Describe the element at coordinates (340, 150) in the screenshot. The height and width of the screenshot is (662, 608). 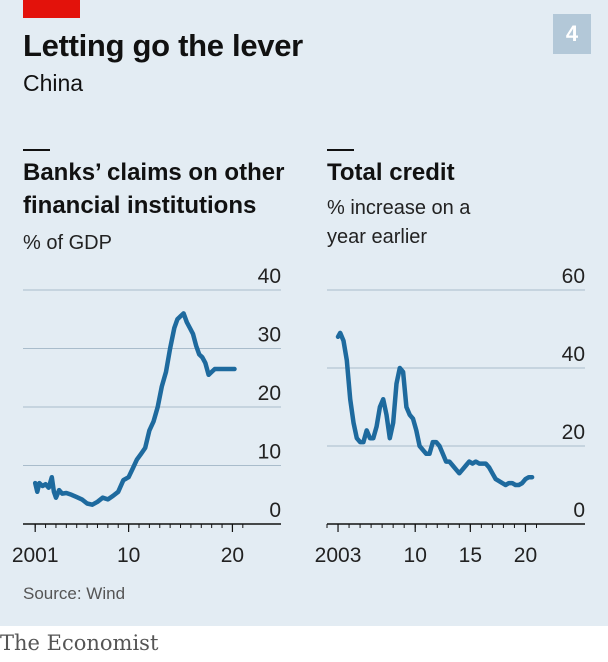
I see `right-chart-rule` at that location.